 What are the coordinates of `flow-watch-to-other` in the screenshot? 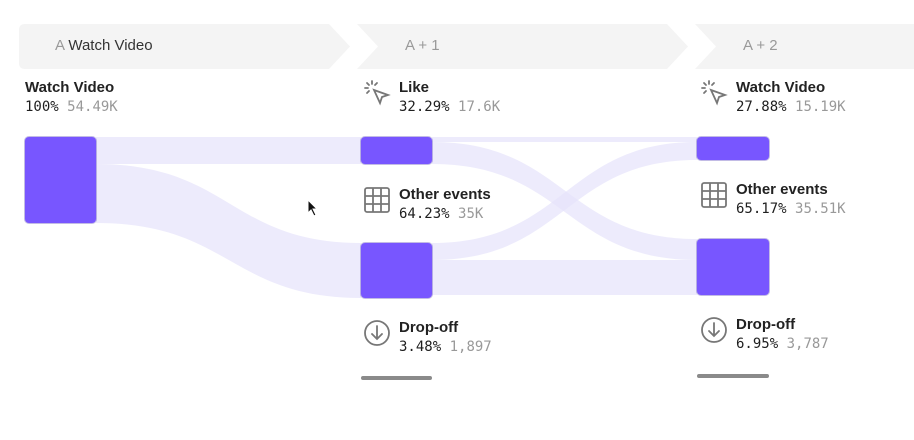 It's located at (228, 231).